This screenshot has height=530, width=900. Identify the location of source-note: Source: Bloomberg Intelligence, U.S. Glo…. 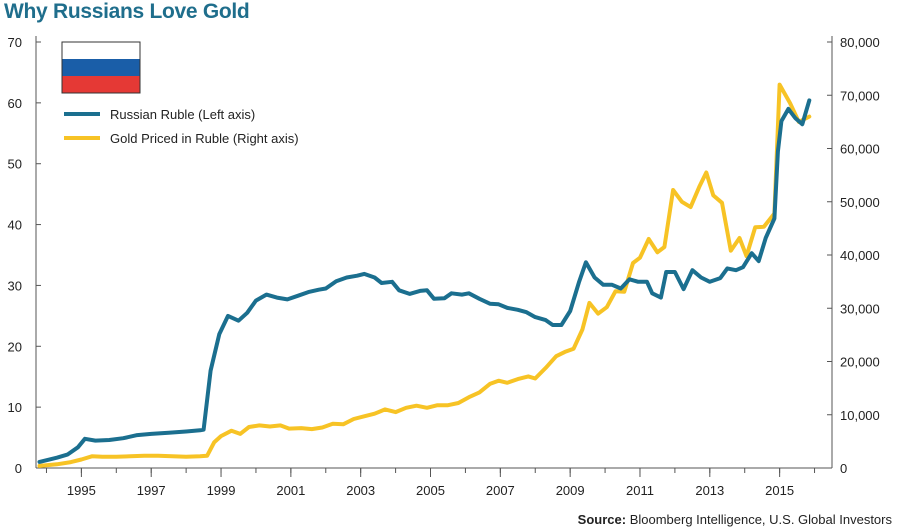
(735, 519).